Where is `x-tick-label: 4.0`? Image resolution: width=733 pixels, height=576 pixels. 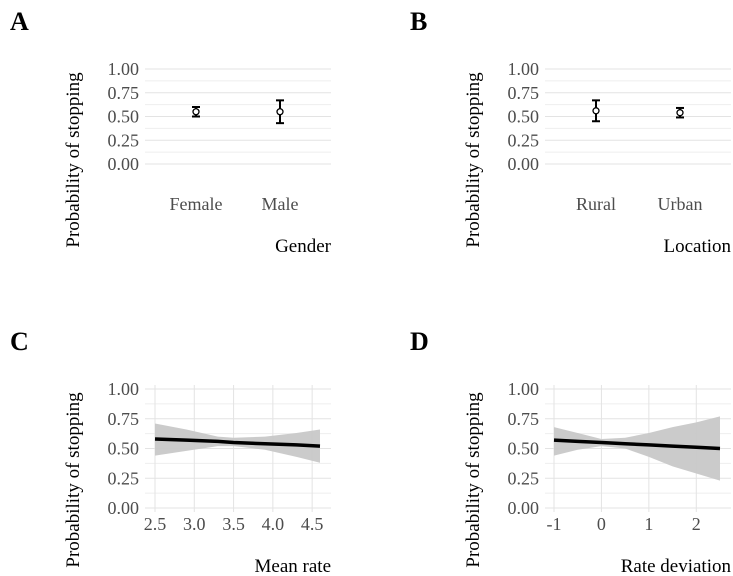
x-tick-label: 4.0 is located at coordinates (273, 524).